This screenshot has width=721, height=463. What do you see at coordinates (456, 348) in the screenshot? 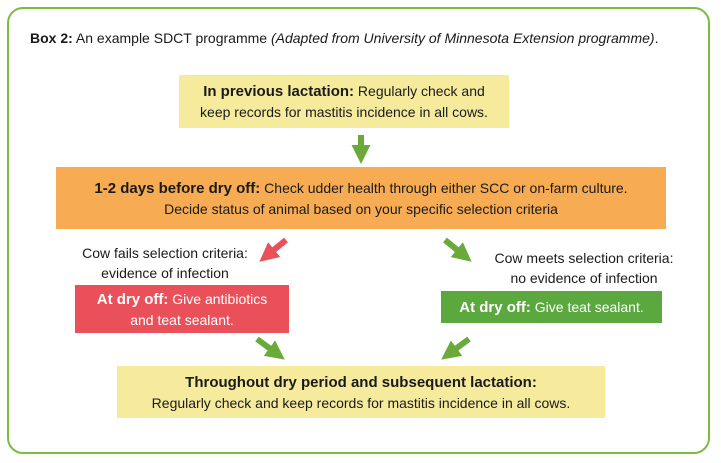
I see `arrow-to-final-right-icon` at bounding box center [456, 348].